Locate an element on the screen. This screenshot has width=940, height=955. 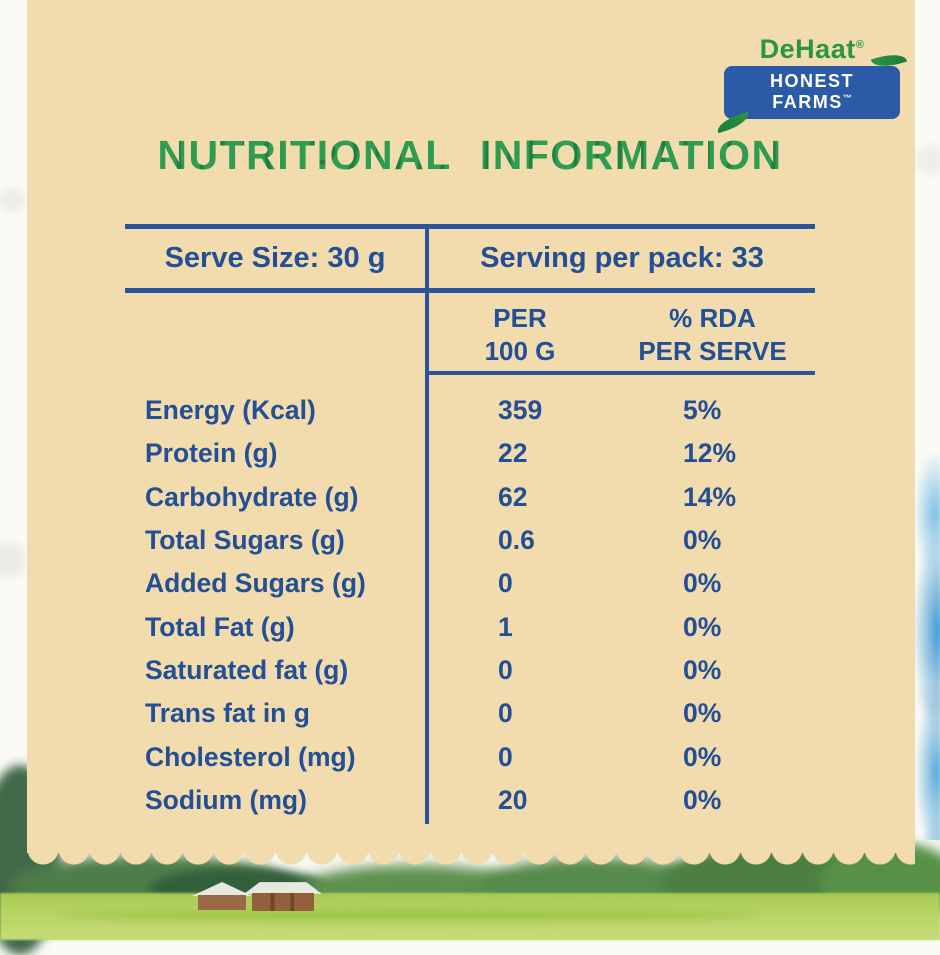
column-header-line: PER is located at coordinates (520, 318).